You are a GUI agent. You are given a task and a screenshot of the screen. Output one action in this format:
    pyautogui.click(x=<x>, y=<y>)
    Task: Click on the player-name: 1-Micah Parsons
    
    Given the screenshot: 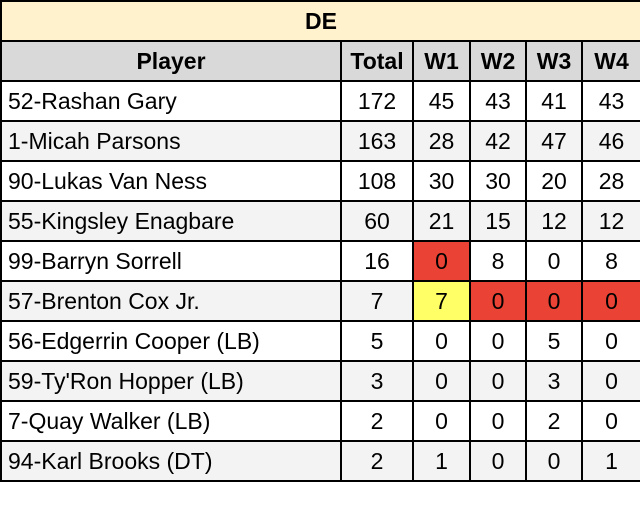 What is the action you would take?
    pyautogui.click(x=171, y=141)
    